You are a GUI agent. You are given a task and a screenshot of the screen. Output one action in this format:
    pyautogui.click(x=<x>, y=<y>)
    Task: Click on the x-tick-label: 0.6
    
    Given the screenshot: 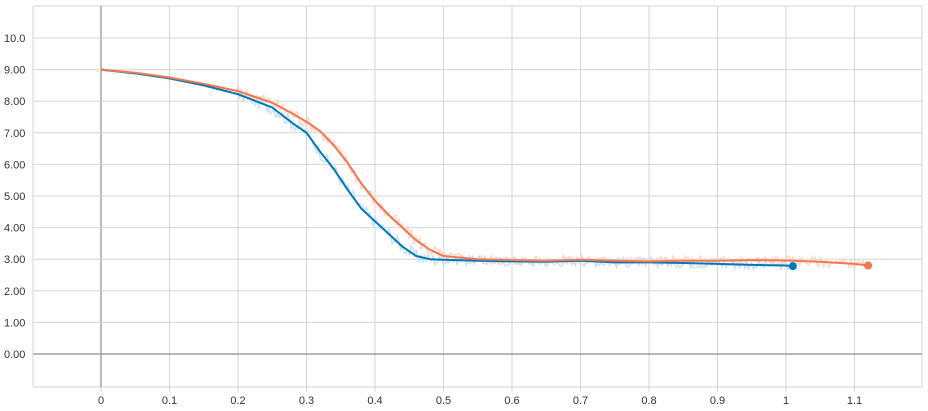 What is the action you would take?
    pyautogui.click(x=511, y=401)
    